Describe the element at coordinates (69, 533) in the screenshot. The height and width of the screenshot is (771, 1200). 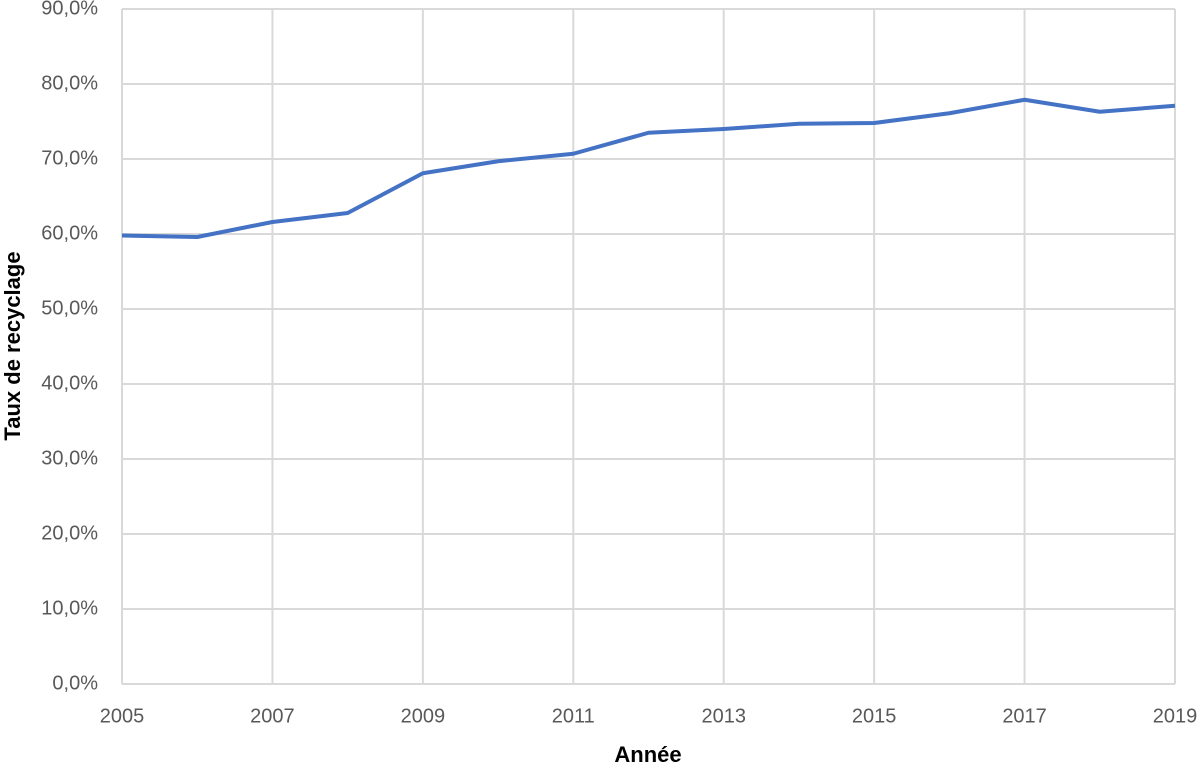
I see `y-tick-label: 20,0%` at that location.